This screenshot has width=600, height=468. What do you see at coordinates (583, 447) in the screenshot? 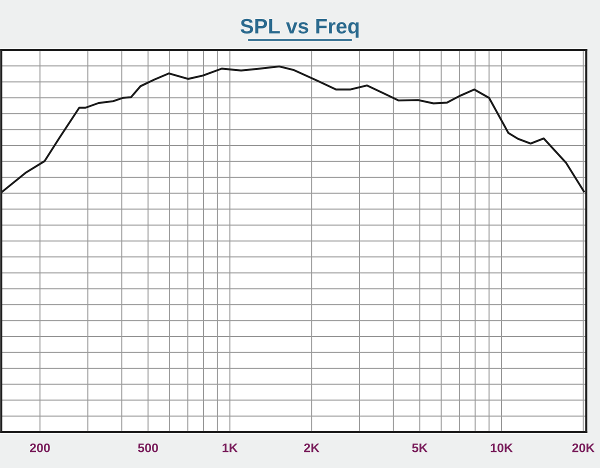
I see `x-tick-label: 20K` at bounding box center [583, 447].